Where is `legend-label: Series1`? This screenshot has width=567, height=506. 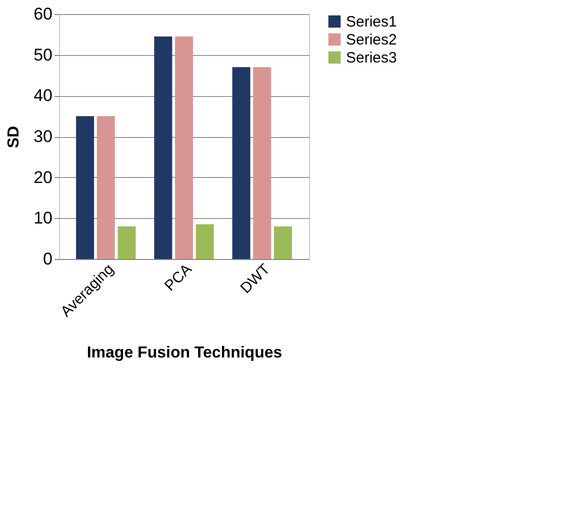
legend-label: Series1 is located at coordinates (371, 22).